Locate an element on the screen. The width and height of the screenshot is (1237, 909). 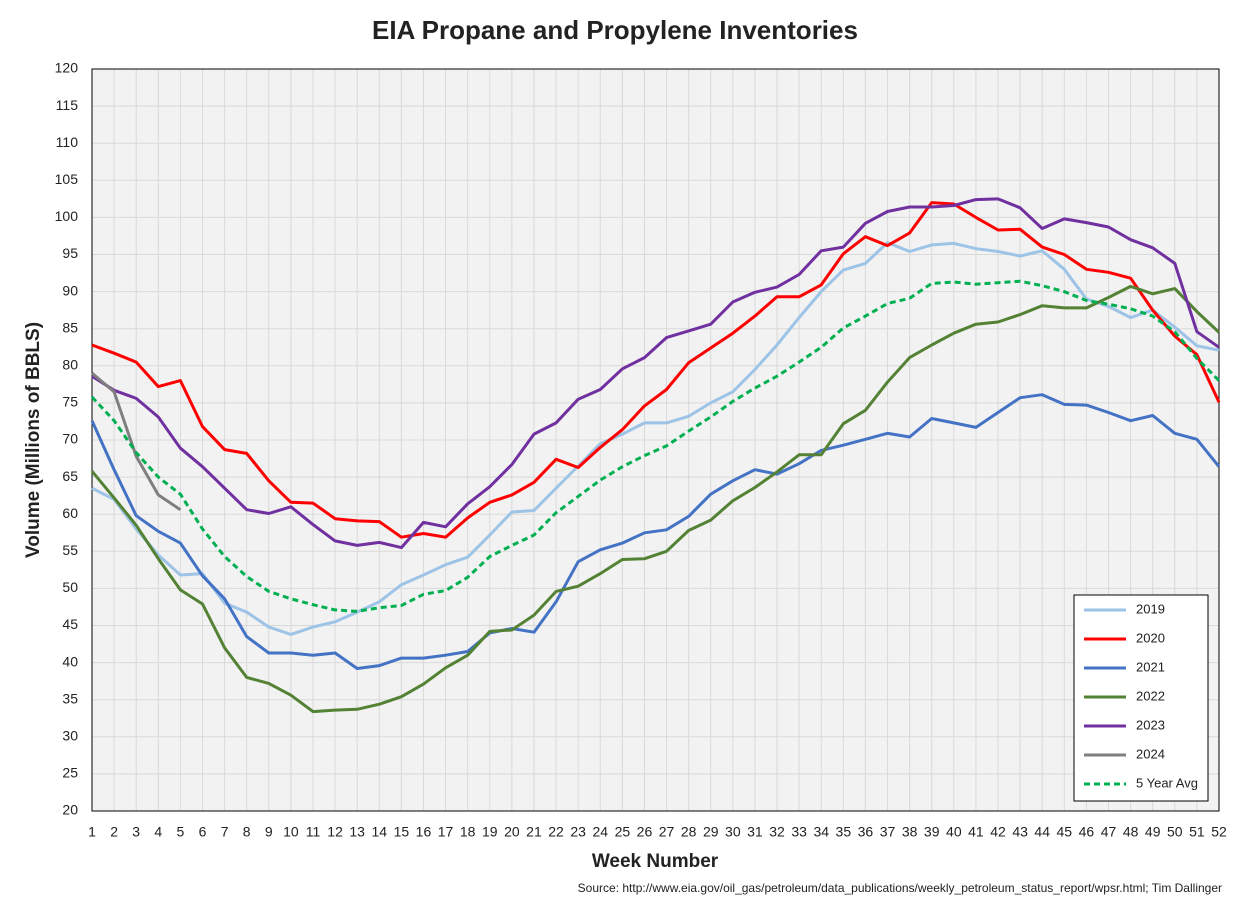
y-tick-label: 115 is located at coordinates (67, 105).